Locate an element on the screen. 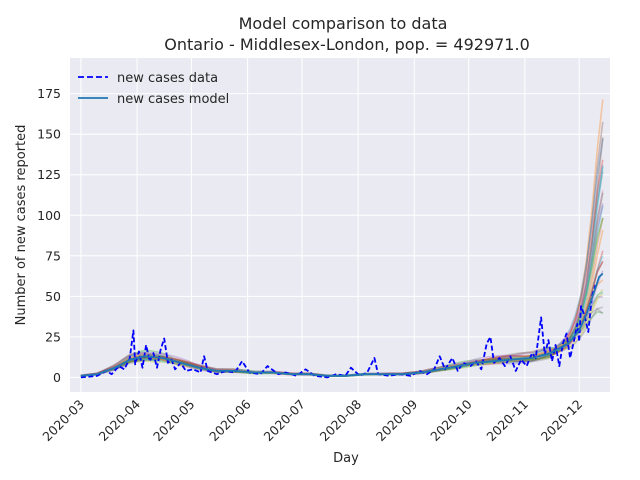  x-tick-label: 2020-03 is located at coordinates (63, 421).